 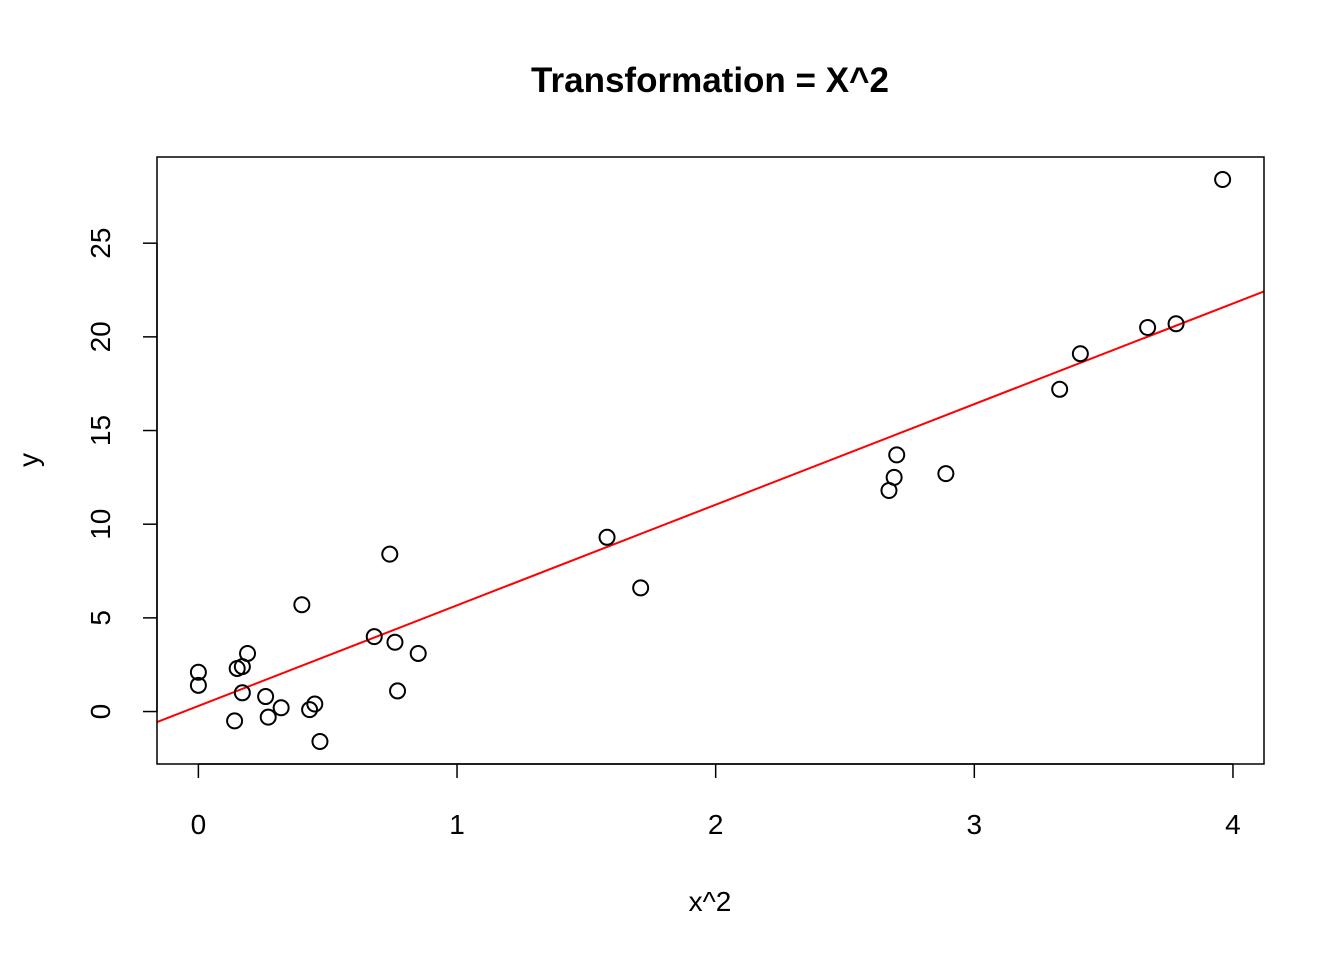 What do you see at coordinates (199, 824) in the screenshot?
I see `x-tick-label: 0` at bounding box center [199, 824].